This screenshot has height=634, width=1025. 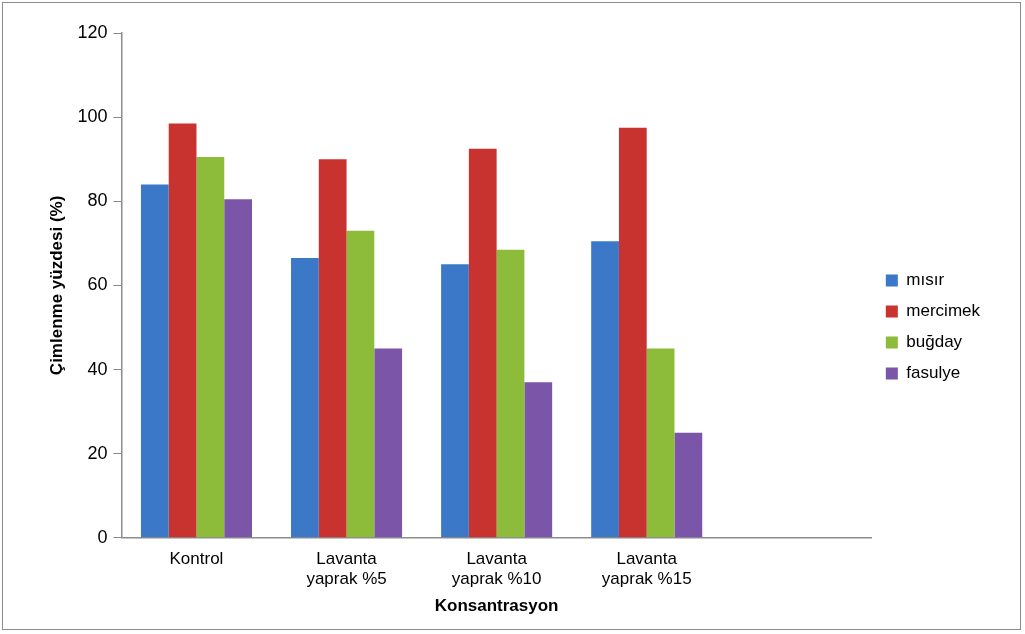 What do you see at coordinates (943, 311) in the screenshot?
I see `legend-label: mercimek` at bounding box center [943, 311].